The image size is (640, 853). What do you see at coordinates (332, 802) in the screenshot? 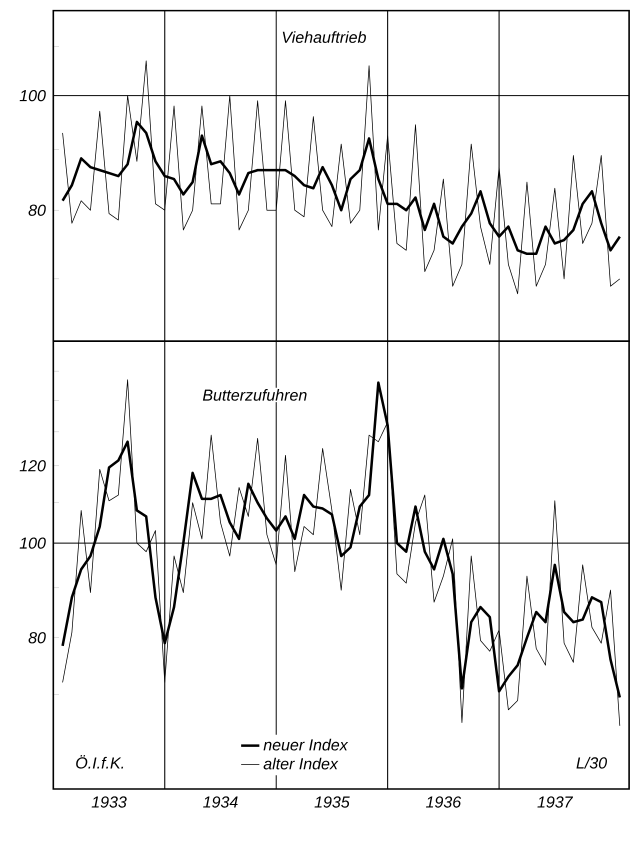
I see `x-tick-label: 1935` at bounding box center [332, 802].